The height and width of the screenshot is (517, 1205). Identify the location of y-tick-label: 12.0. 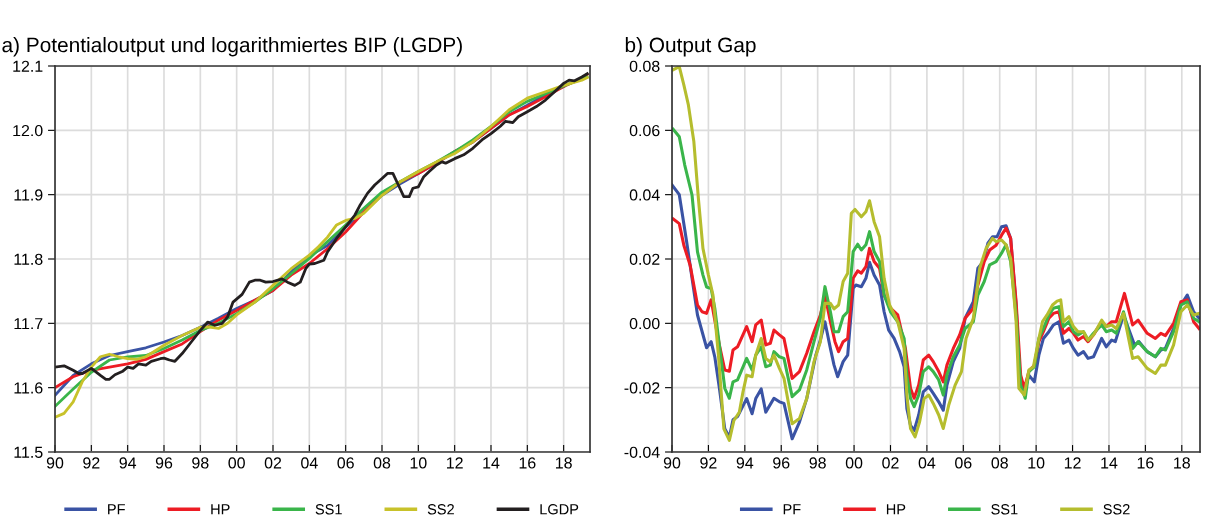
(28, 130).